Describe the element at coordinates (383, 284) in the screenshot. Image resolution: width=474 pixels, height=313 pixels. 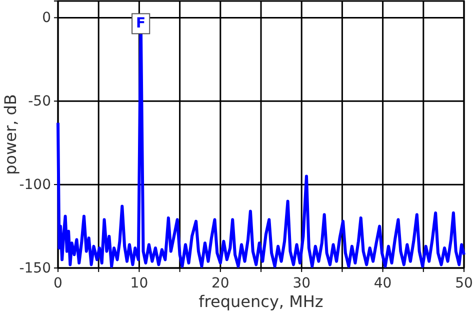
I see `x-tick-label: 40` at that location.